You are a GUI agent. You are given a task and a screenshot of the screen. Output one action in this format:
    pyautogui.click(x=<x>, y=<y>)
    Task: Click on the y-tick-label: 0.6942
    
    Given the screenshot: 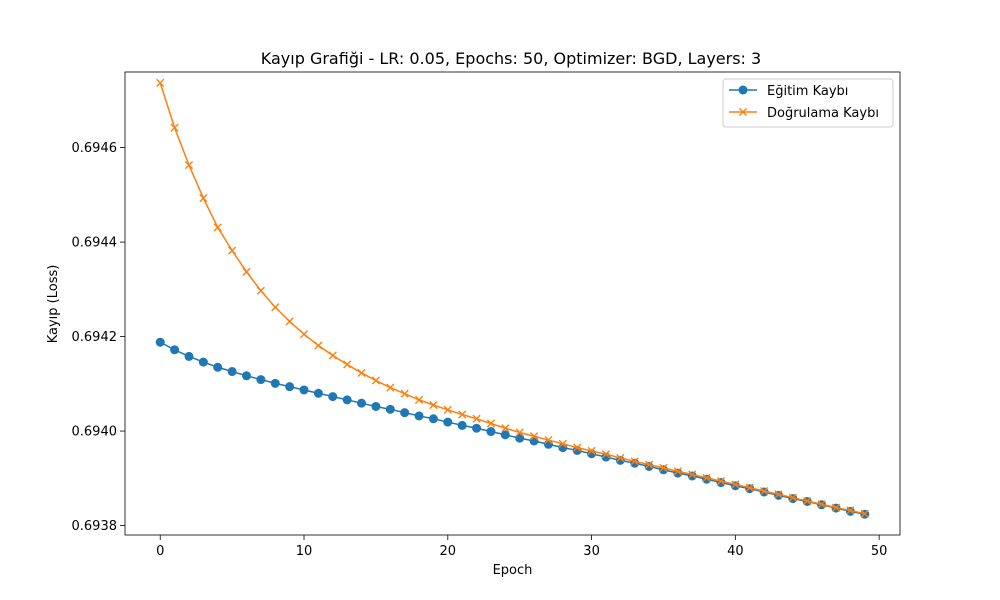 What is the action you would take?
    pyautogui.click(x=95, y=337)
    